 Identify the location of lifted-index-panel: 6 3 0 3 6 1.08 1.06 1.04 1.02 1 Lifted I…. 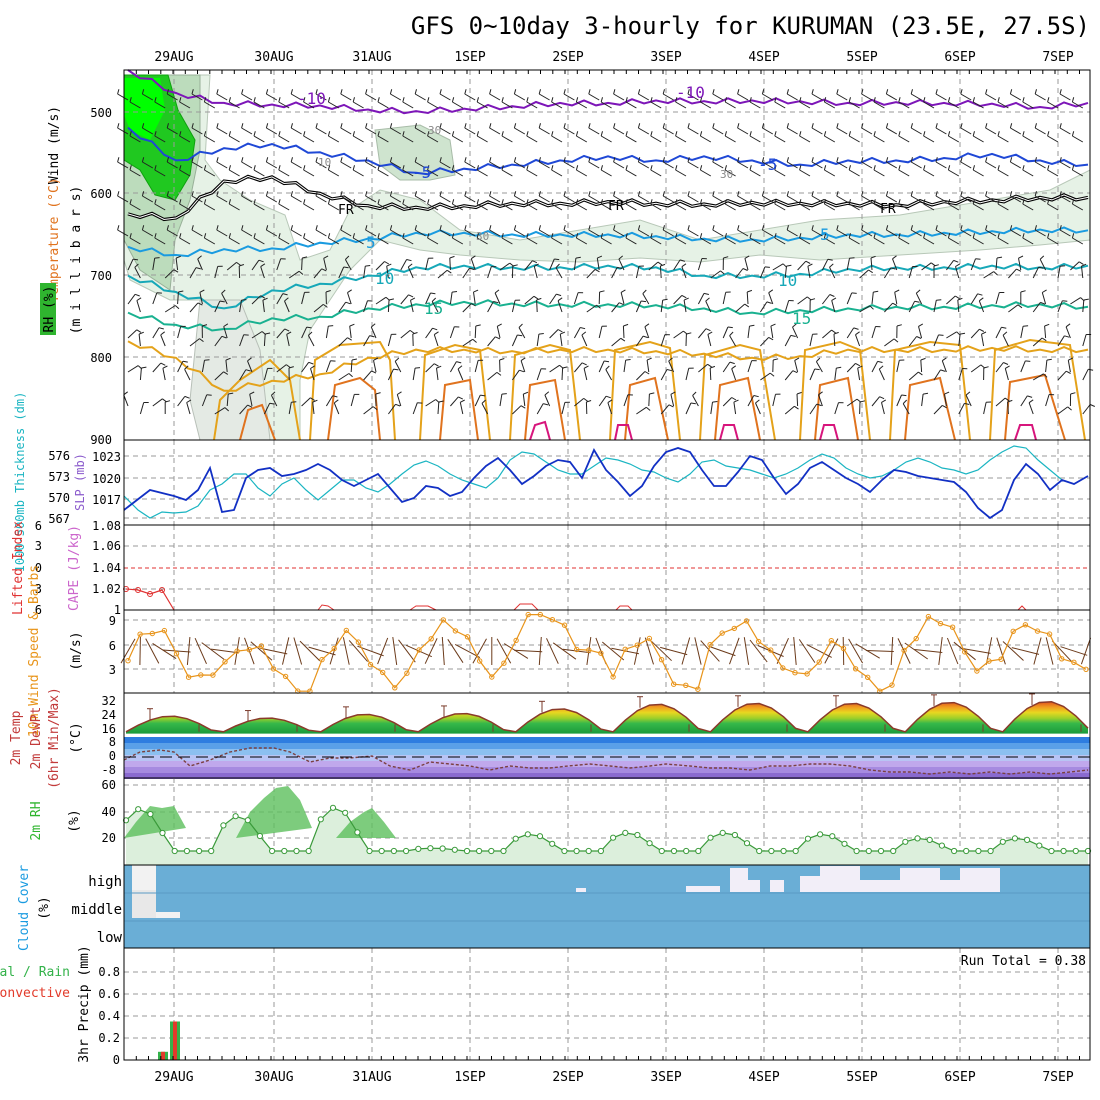
(551, 568).